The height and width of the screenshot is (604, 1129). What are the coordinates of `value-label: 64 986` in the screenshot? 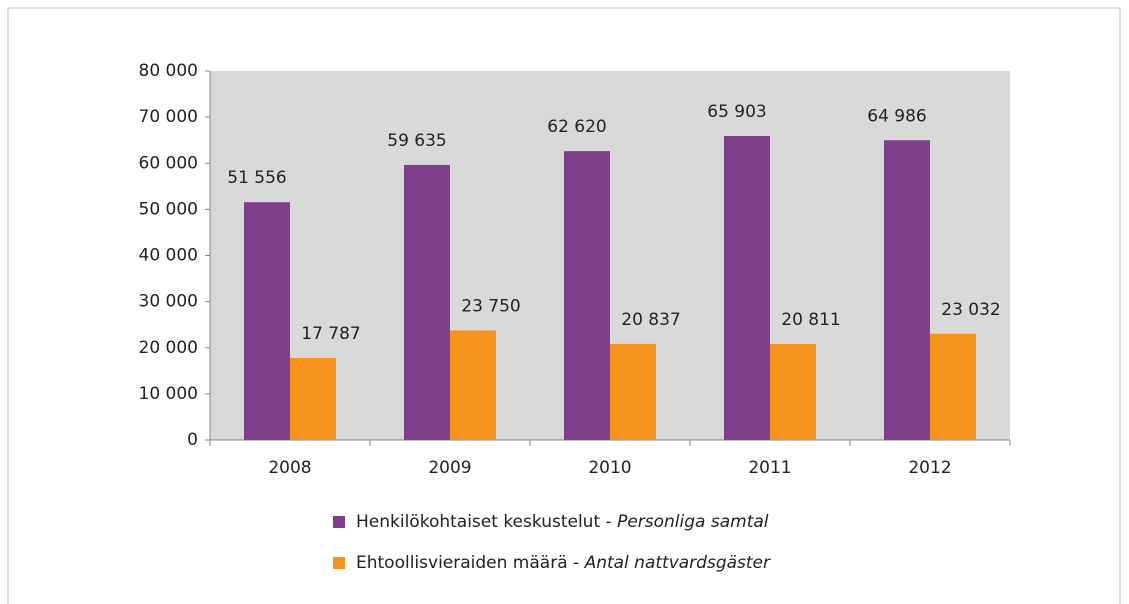 It's located at (896, 116).